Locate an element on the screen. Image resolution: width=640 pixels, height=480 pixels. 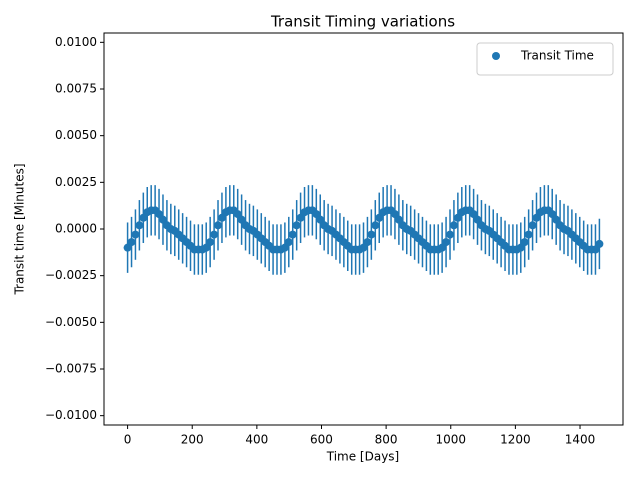
legend-box is located at coordinates (545, 59).